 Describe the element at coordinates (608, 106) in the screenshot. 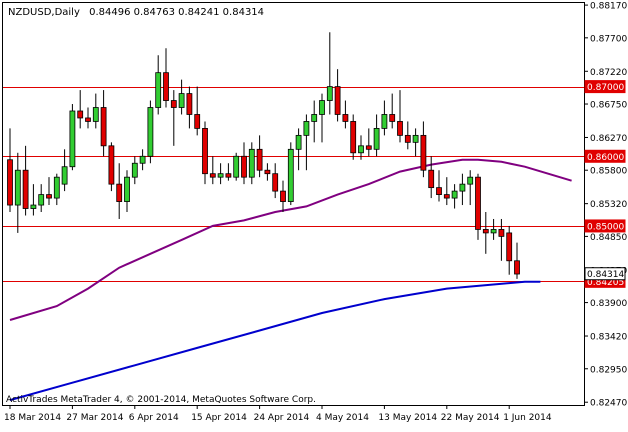

I see `y-tick-label: 0.86750` at that location.